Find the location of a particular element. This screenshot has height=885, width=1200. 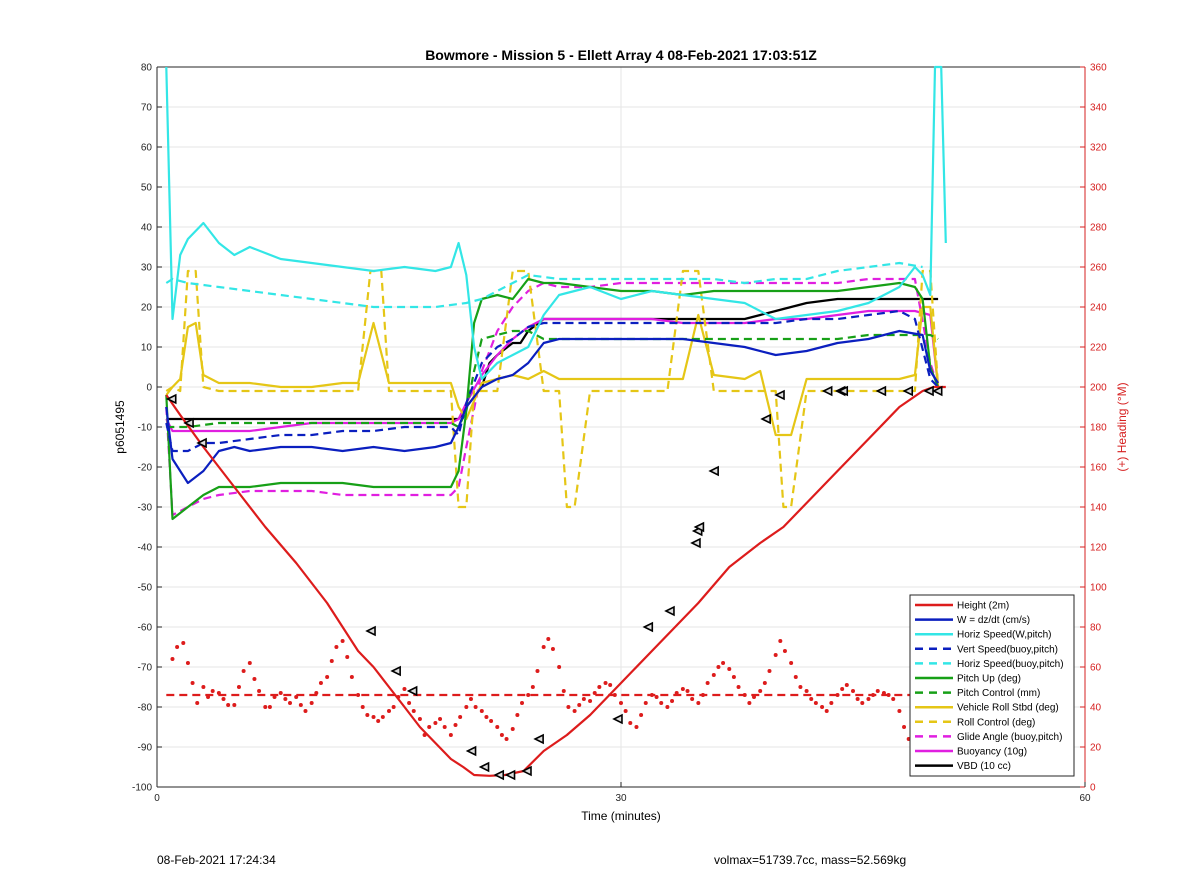

y-tick-label-left: -40 is located at coordinates (145, 548).